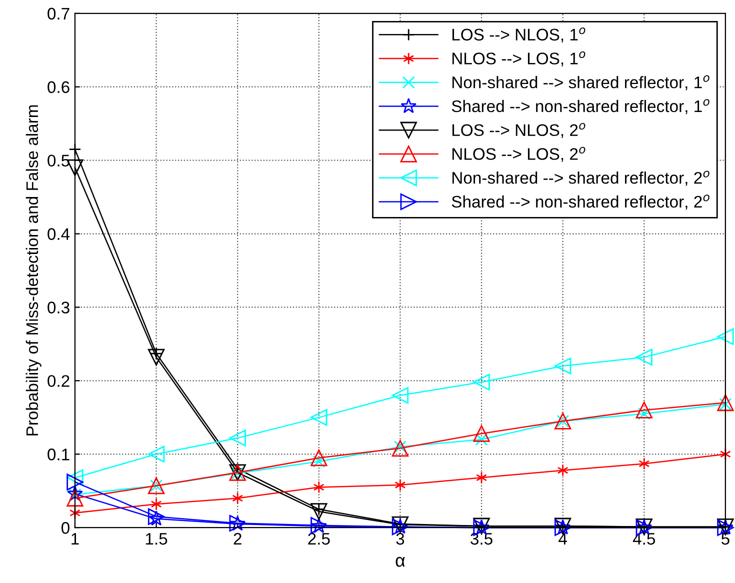 This screenshot has width=735, height=583. Describe the element at coordinates (319, 538) in the screenshot. I see `x-tick-label: 2.5` at that location.